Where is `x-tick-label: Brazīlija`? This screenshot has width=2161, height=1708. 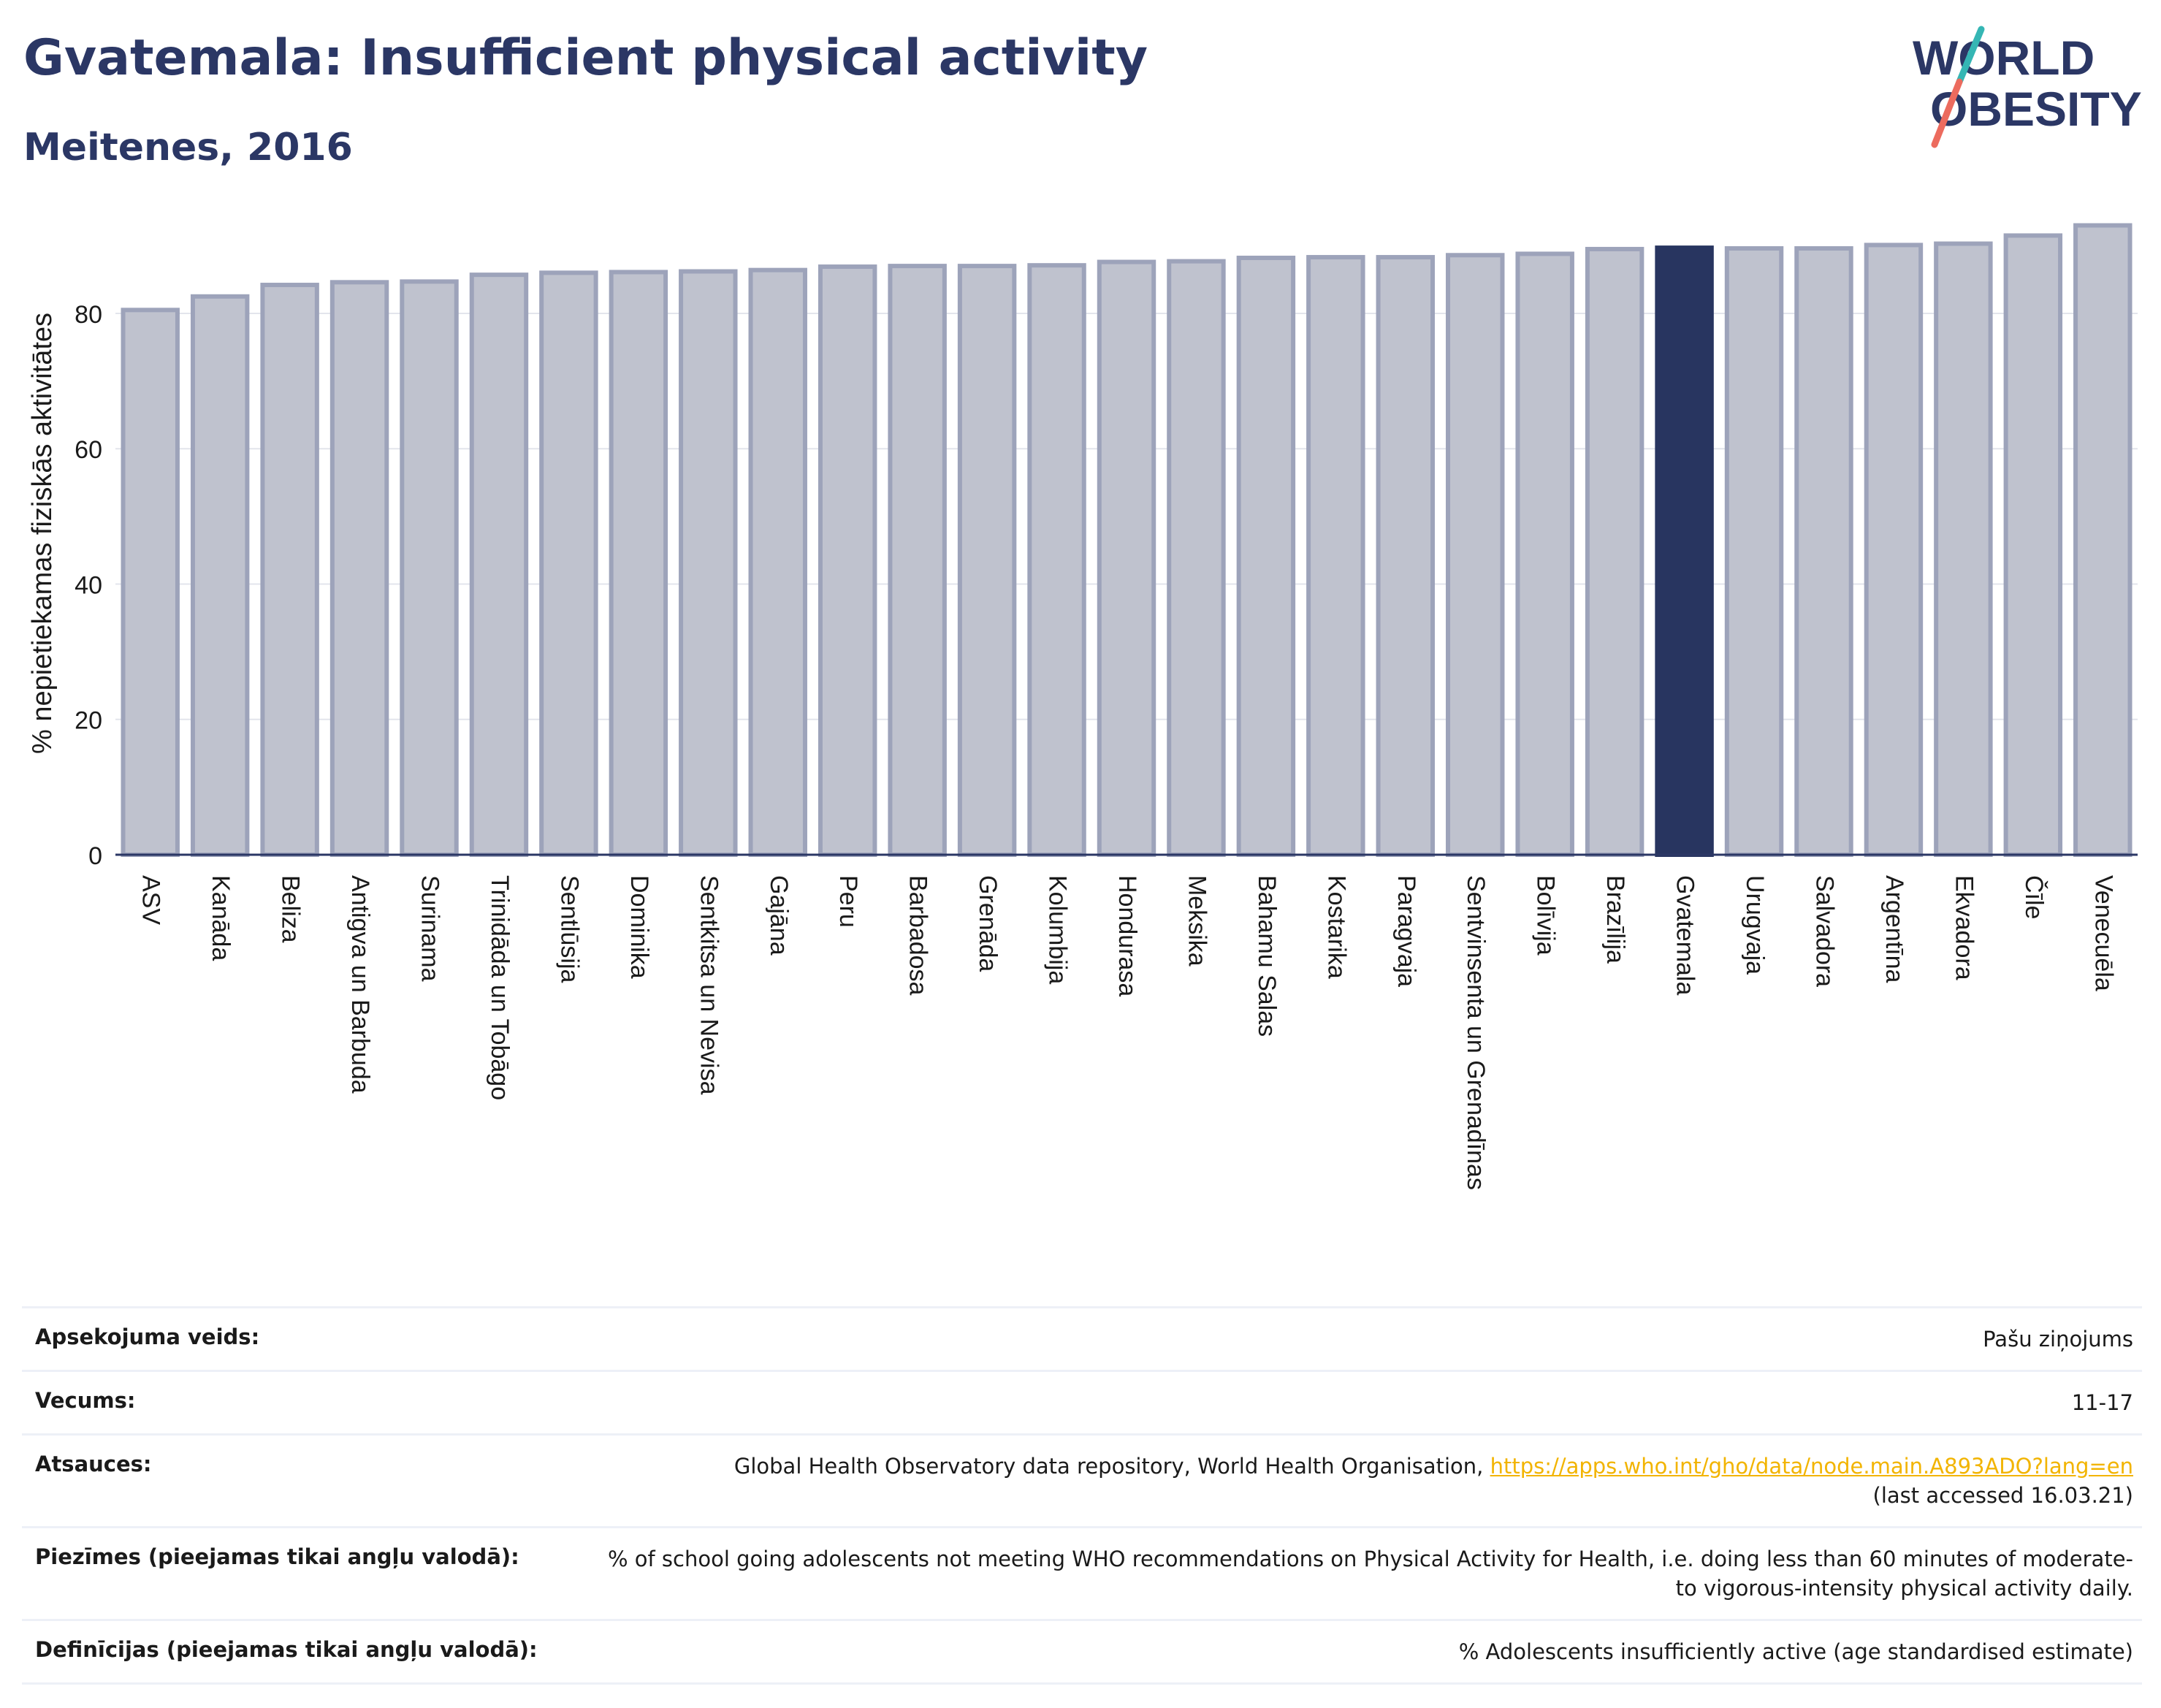 x-tick-label: Brazīlija is located at coordinates (1615, 920).